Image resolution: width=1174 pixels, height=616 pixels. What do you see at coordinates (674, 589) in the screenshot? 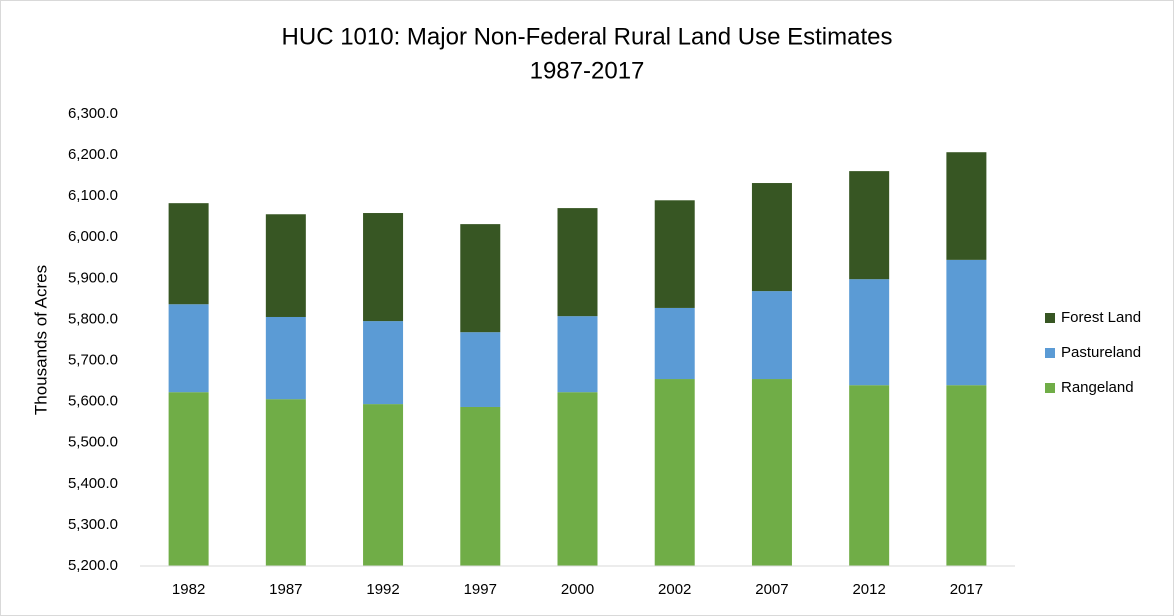
I see `x-tick-label: 2002` at bounding box center [674, 589].